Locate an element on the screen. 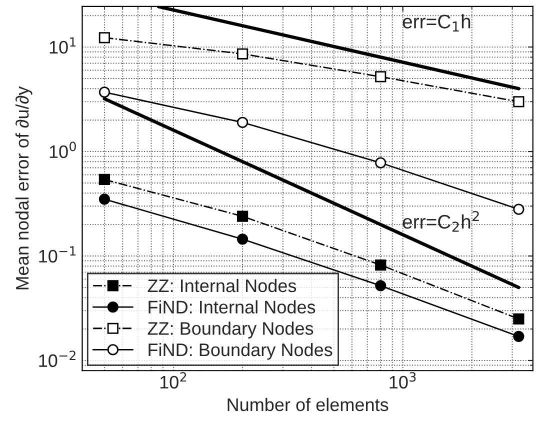 The image size is (541, 426). legend-label: ZZ: Internal Nodes is located at coordinates (222, 285).